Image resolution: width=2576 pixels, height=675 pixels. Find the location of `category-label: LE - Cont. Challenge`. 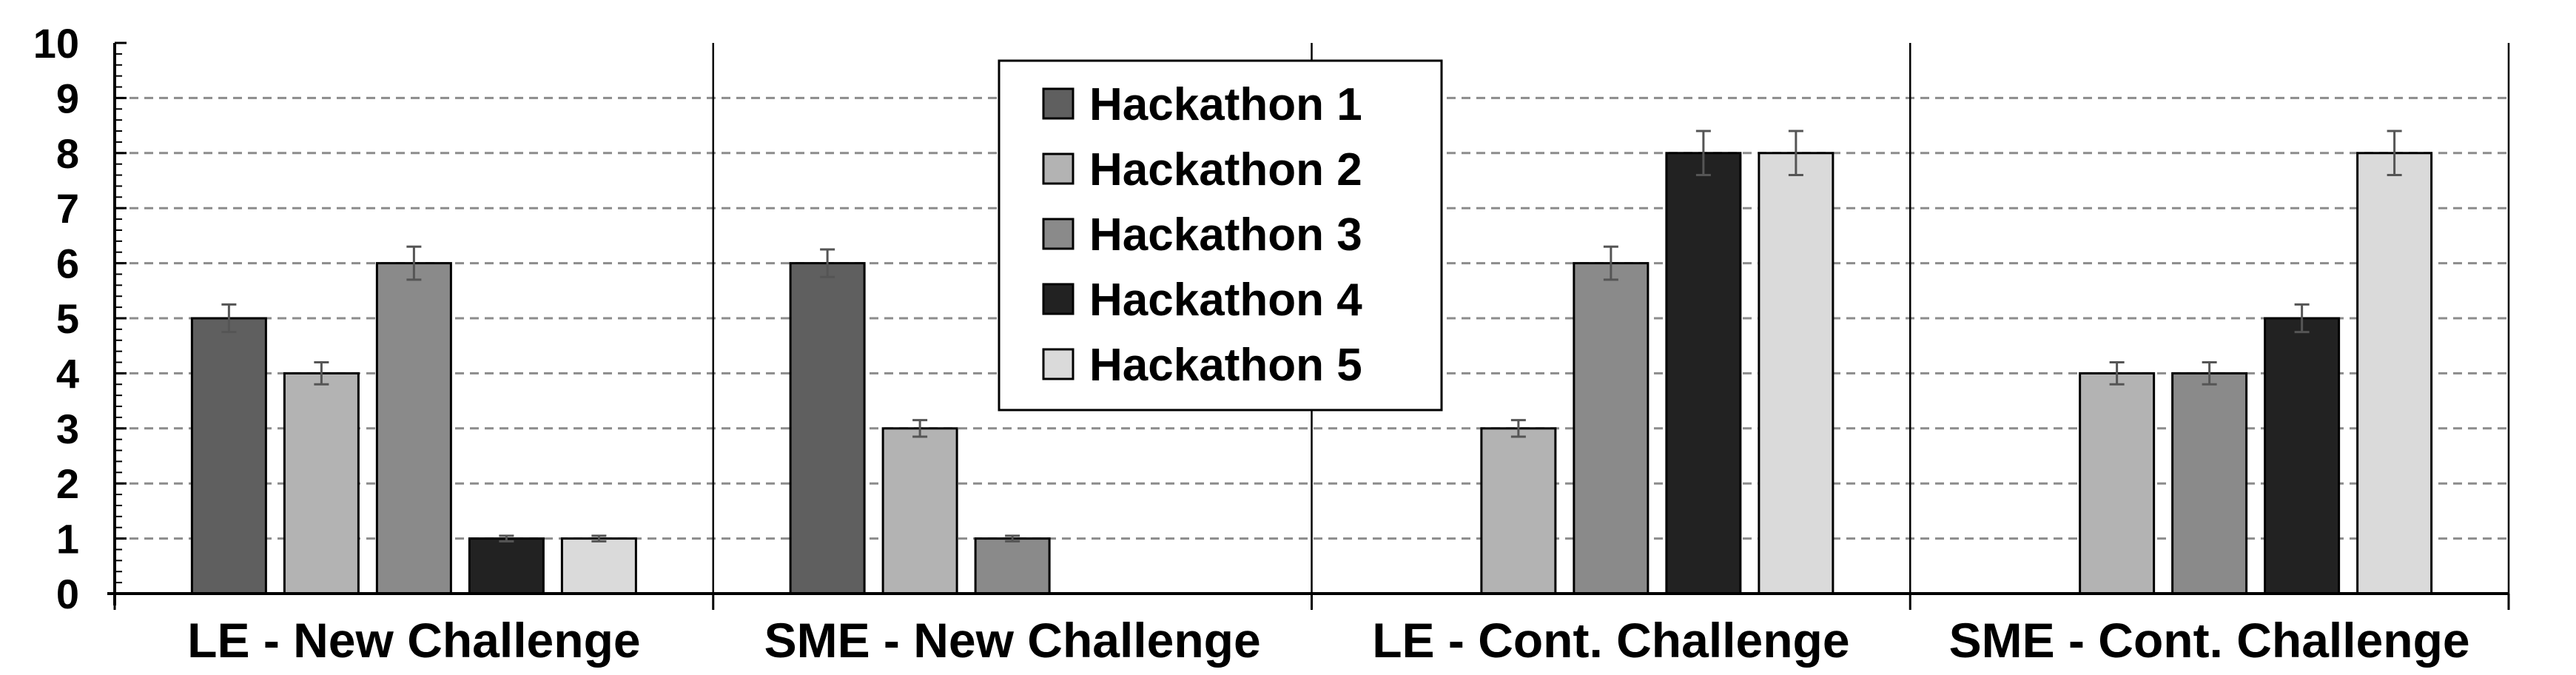

category-label: LE - Cont. Challenge is located at coordinates (1610, 640).